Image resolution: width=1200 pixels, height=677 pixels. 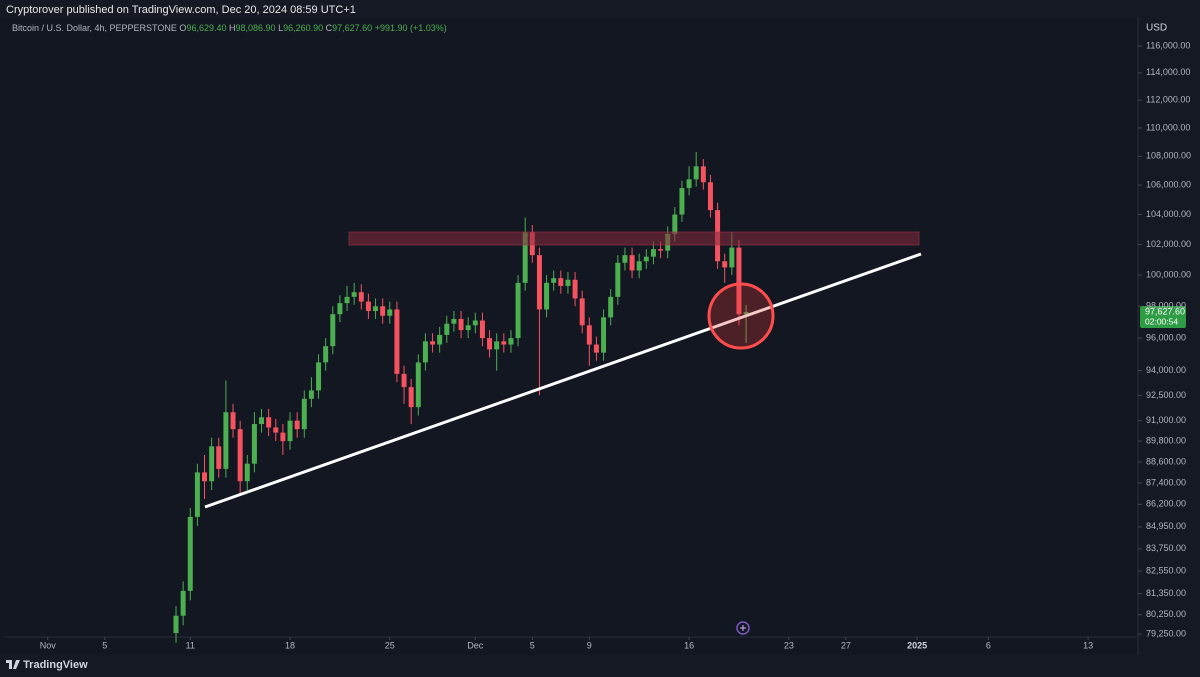 I want to click on y-tick-label: 110,000.00, so click(x=1168, y=127).